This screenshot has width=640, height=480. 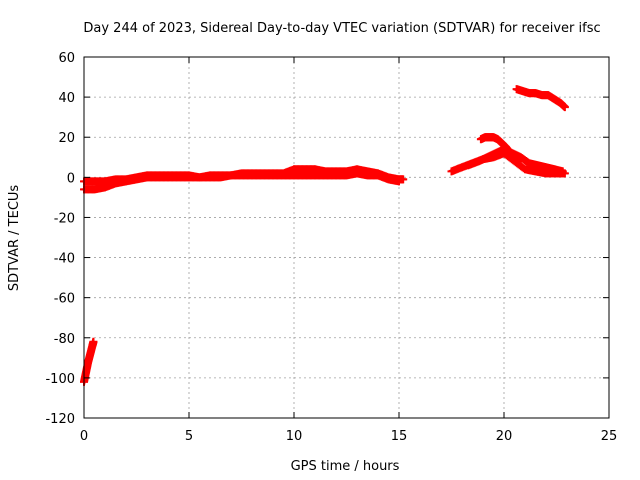 I want to click on x-tick-label: 15, so click(x=399, y=436).